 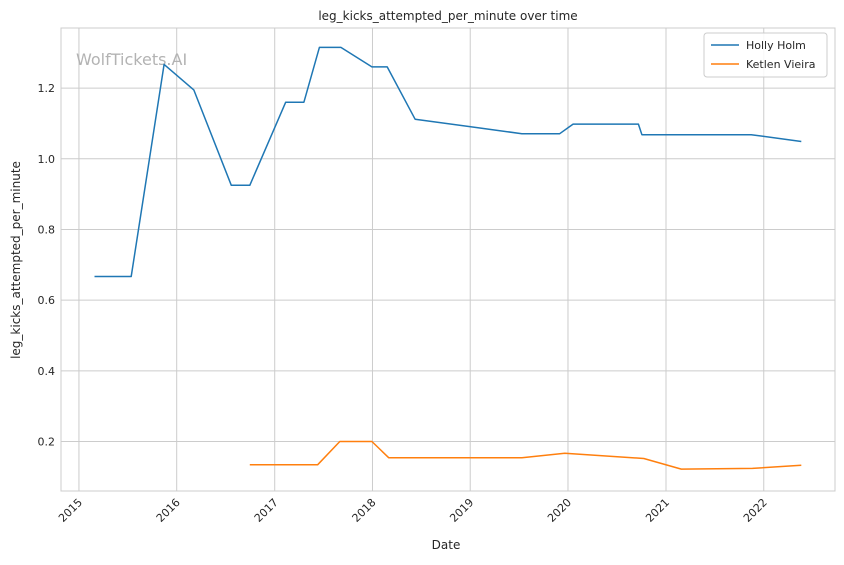 I want to click on y-tick-label: 0.6, so click(x=47, y=300).